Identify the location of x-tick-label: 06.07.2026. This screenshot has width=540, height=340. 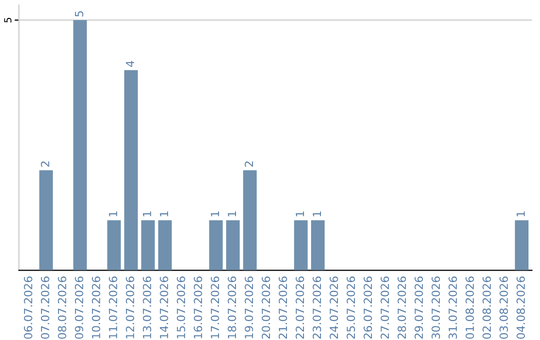
(28, 307).